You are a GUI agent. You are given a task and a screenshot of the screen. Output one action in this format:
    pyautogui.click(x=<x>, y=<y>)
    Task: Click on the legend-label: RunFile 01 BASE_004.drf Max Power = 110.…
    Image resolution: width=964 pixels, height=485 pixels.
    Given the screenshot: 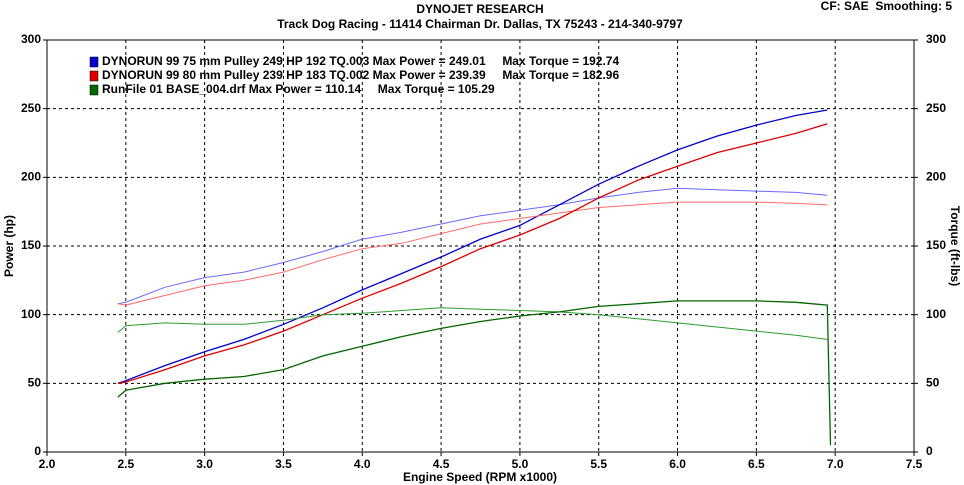 What is the action you would take?
    pyautogui.click(x=298, y=89)
    